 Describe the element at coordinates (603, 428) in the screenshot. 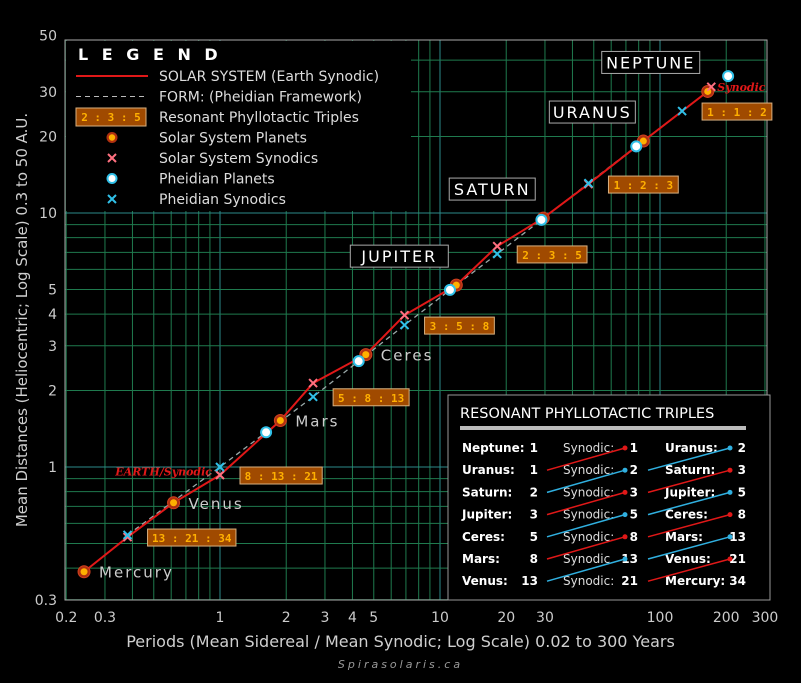

I see `triples-table-rule` at that location.